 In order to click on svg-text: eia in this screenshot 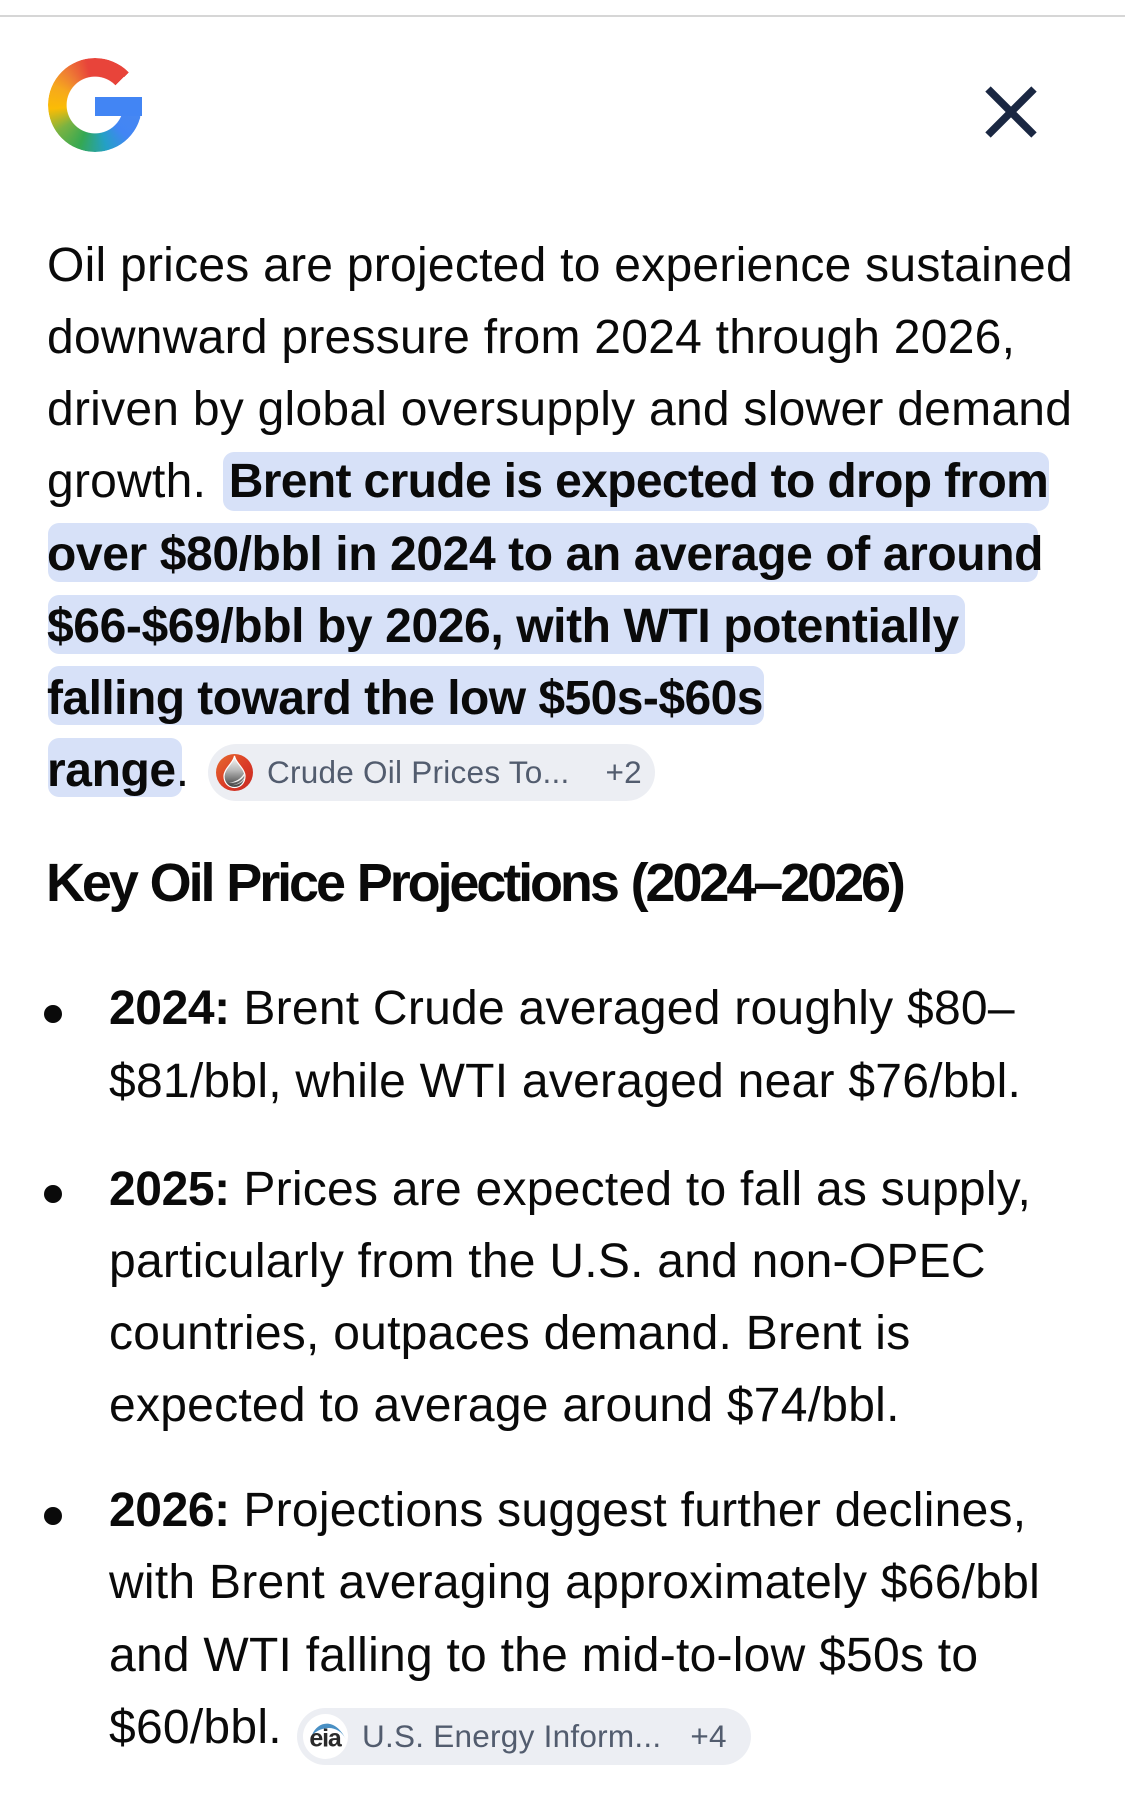, I will do `click(325, 1738)`.